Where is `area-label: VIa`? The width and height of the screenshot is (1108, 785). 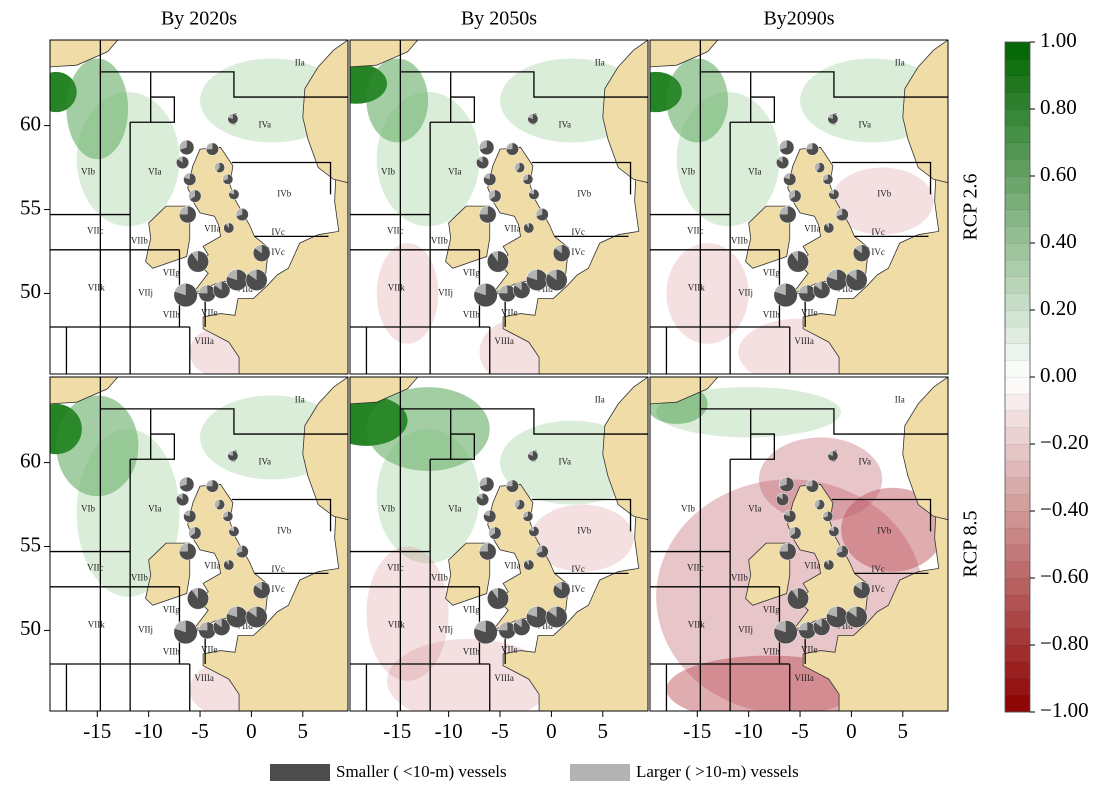 area-label: VIa is located at coordinates (755, 172).